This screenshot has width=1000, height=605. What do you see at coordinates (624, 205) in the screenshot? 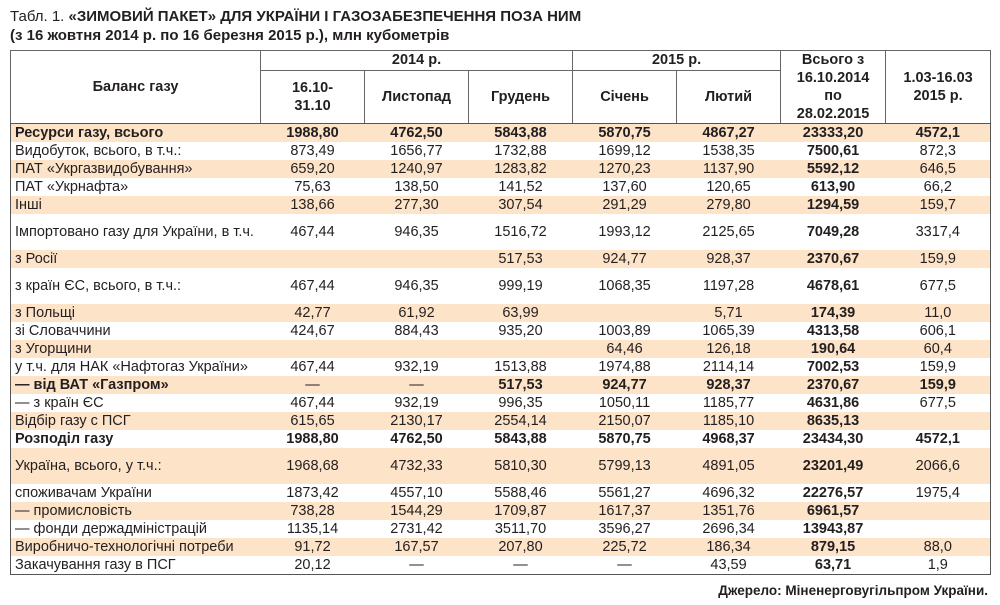
I see `cell-value: 291,29` at bounding box center [624, 205].